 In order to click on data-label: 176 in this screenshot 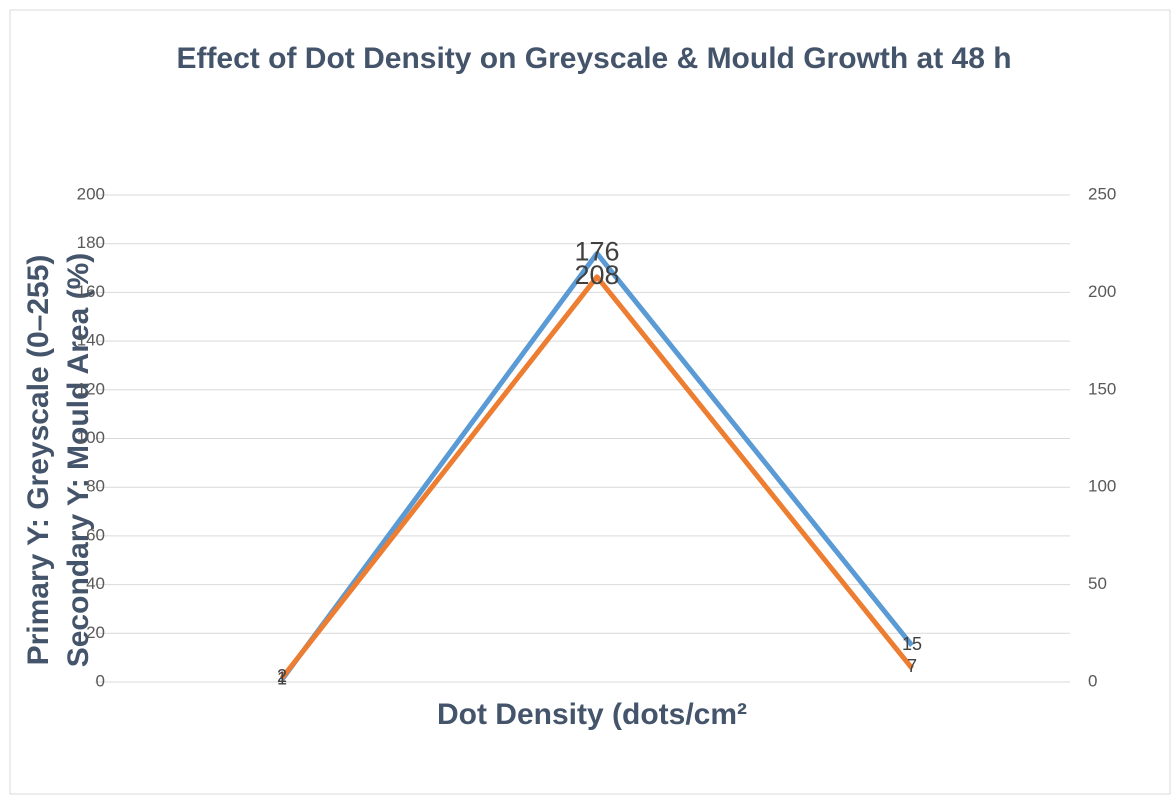, I will do `click(596, 252)`.